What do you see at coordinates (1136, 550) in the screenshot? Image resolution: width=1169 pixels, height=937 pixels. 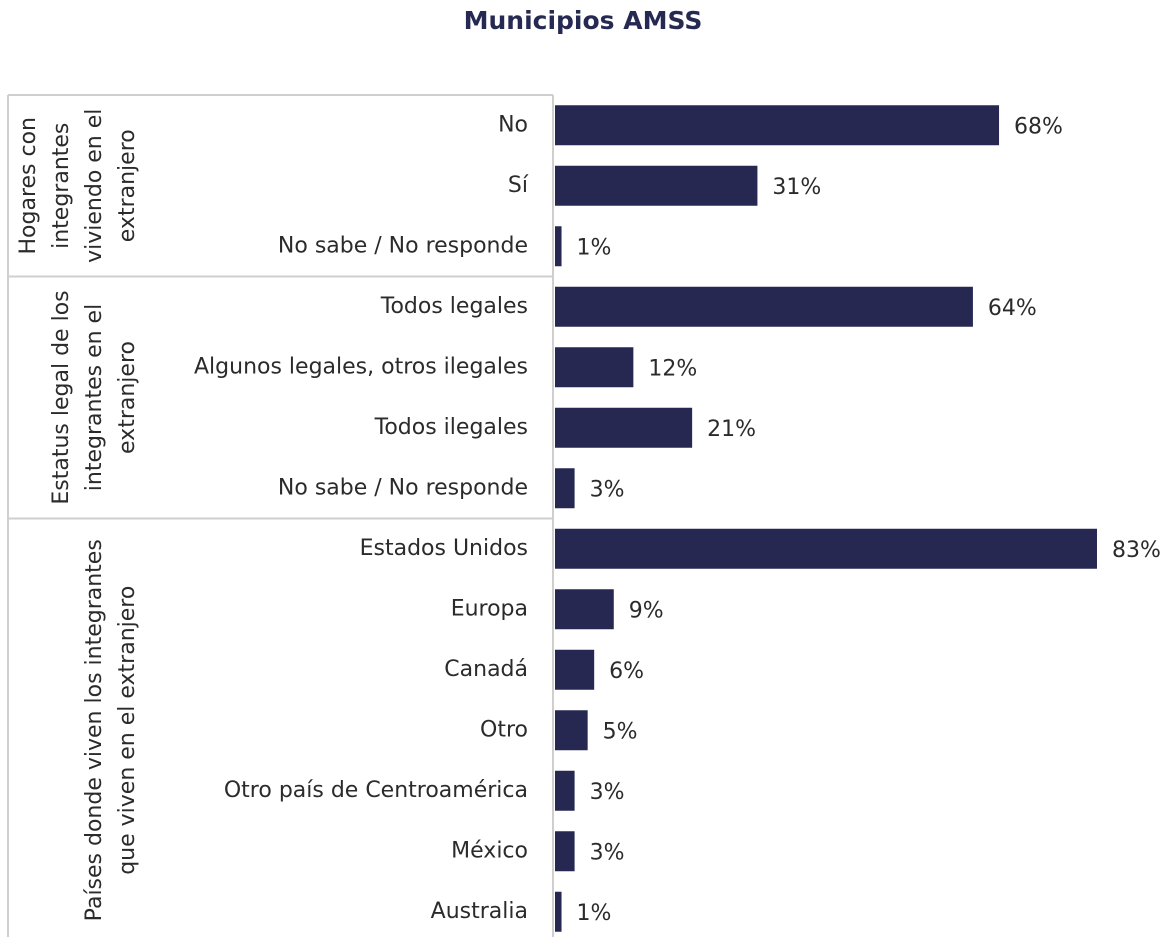 I see `value-label: 83%` at bounding box center [1136, 550].